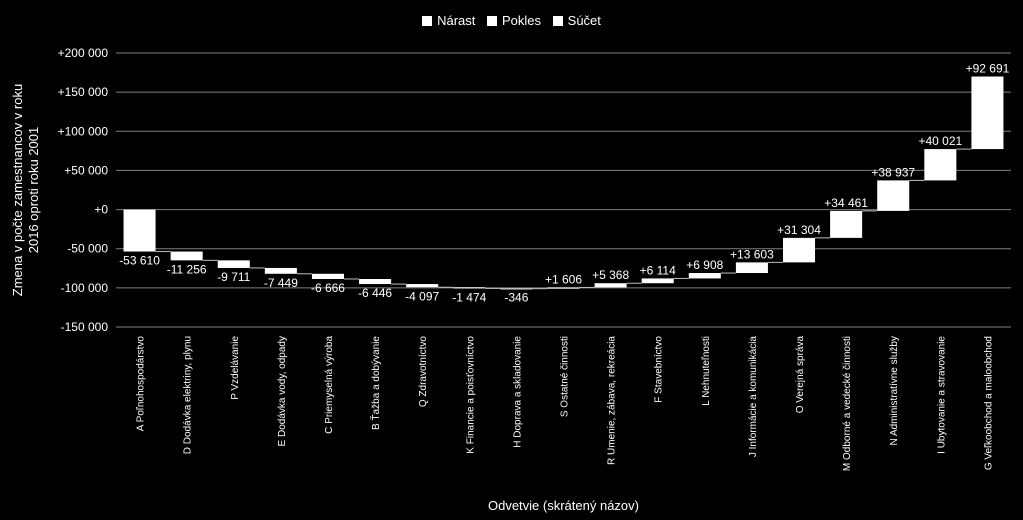 This screenshot has height=520, width=1023. Describe the element at coordinates (517, 392) in the screenshot. I see `category-label: H Doprava a skladovanie` at that location.